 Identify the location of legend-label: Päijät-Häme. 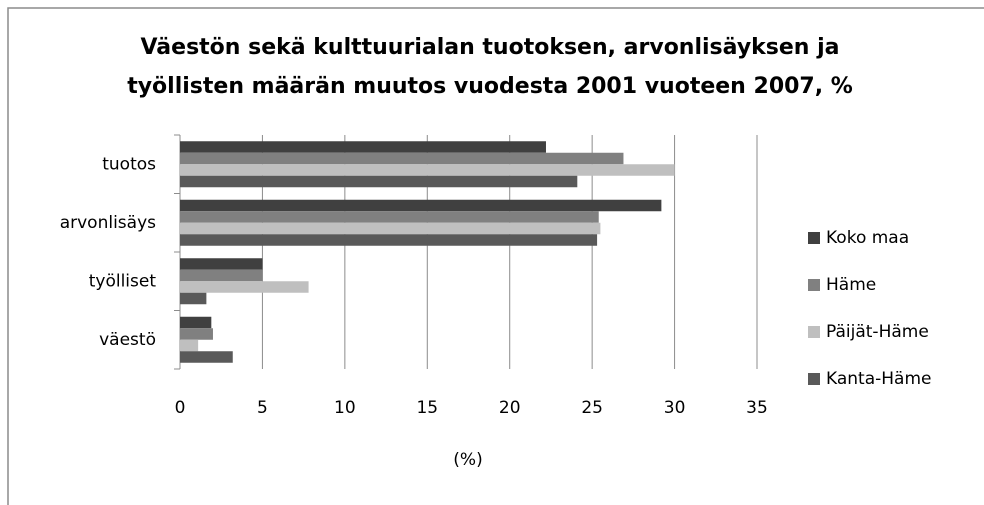
(877, 332).